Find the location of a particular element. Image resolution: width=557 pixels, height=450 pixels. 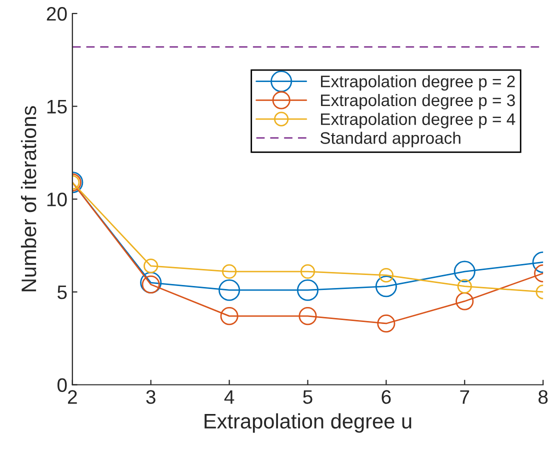

x-tick-label: 8 is located at coordinates (543, 397).